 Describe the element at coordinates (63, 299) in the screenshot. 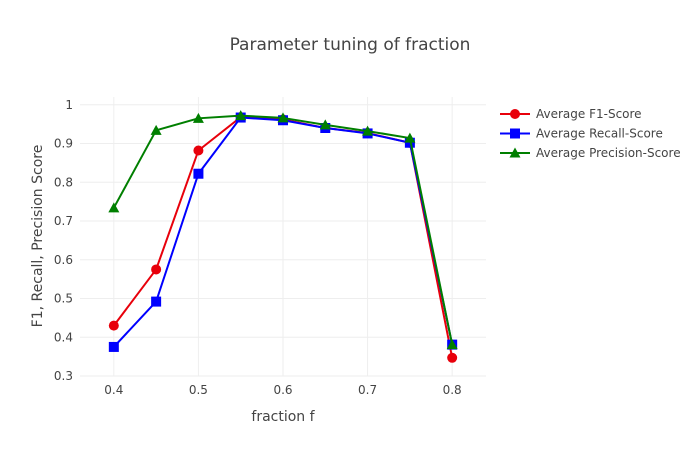

I see `y-tick-label: 0.5` at that location.